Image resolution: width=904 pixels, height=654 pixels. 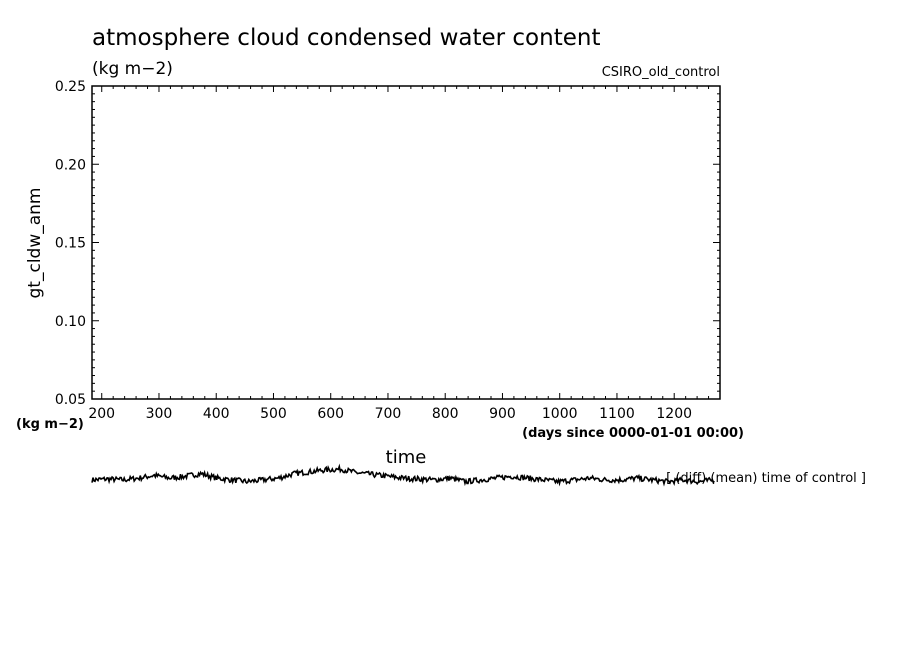 What do you see at coordinates (216, 414) in the screenshot?
I see `x-tick-label: 400` at bounding box center [216, 414].